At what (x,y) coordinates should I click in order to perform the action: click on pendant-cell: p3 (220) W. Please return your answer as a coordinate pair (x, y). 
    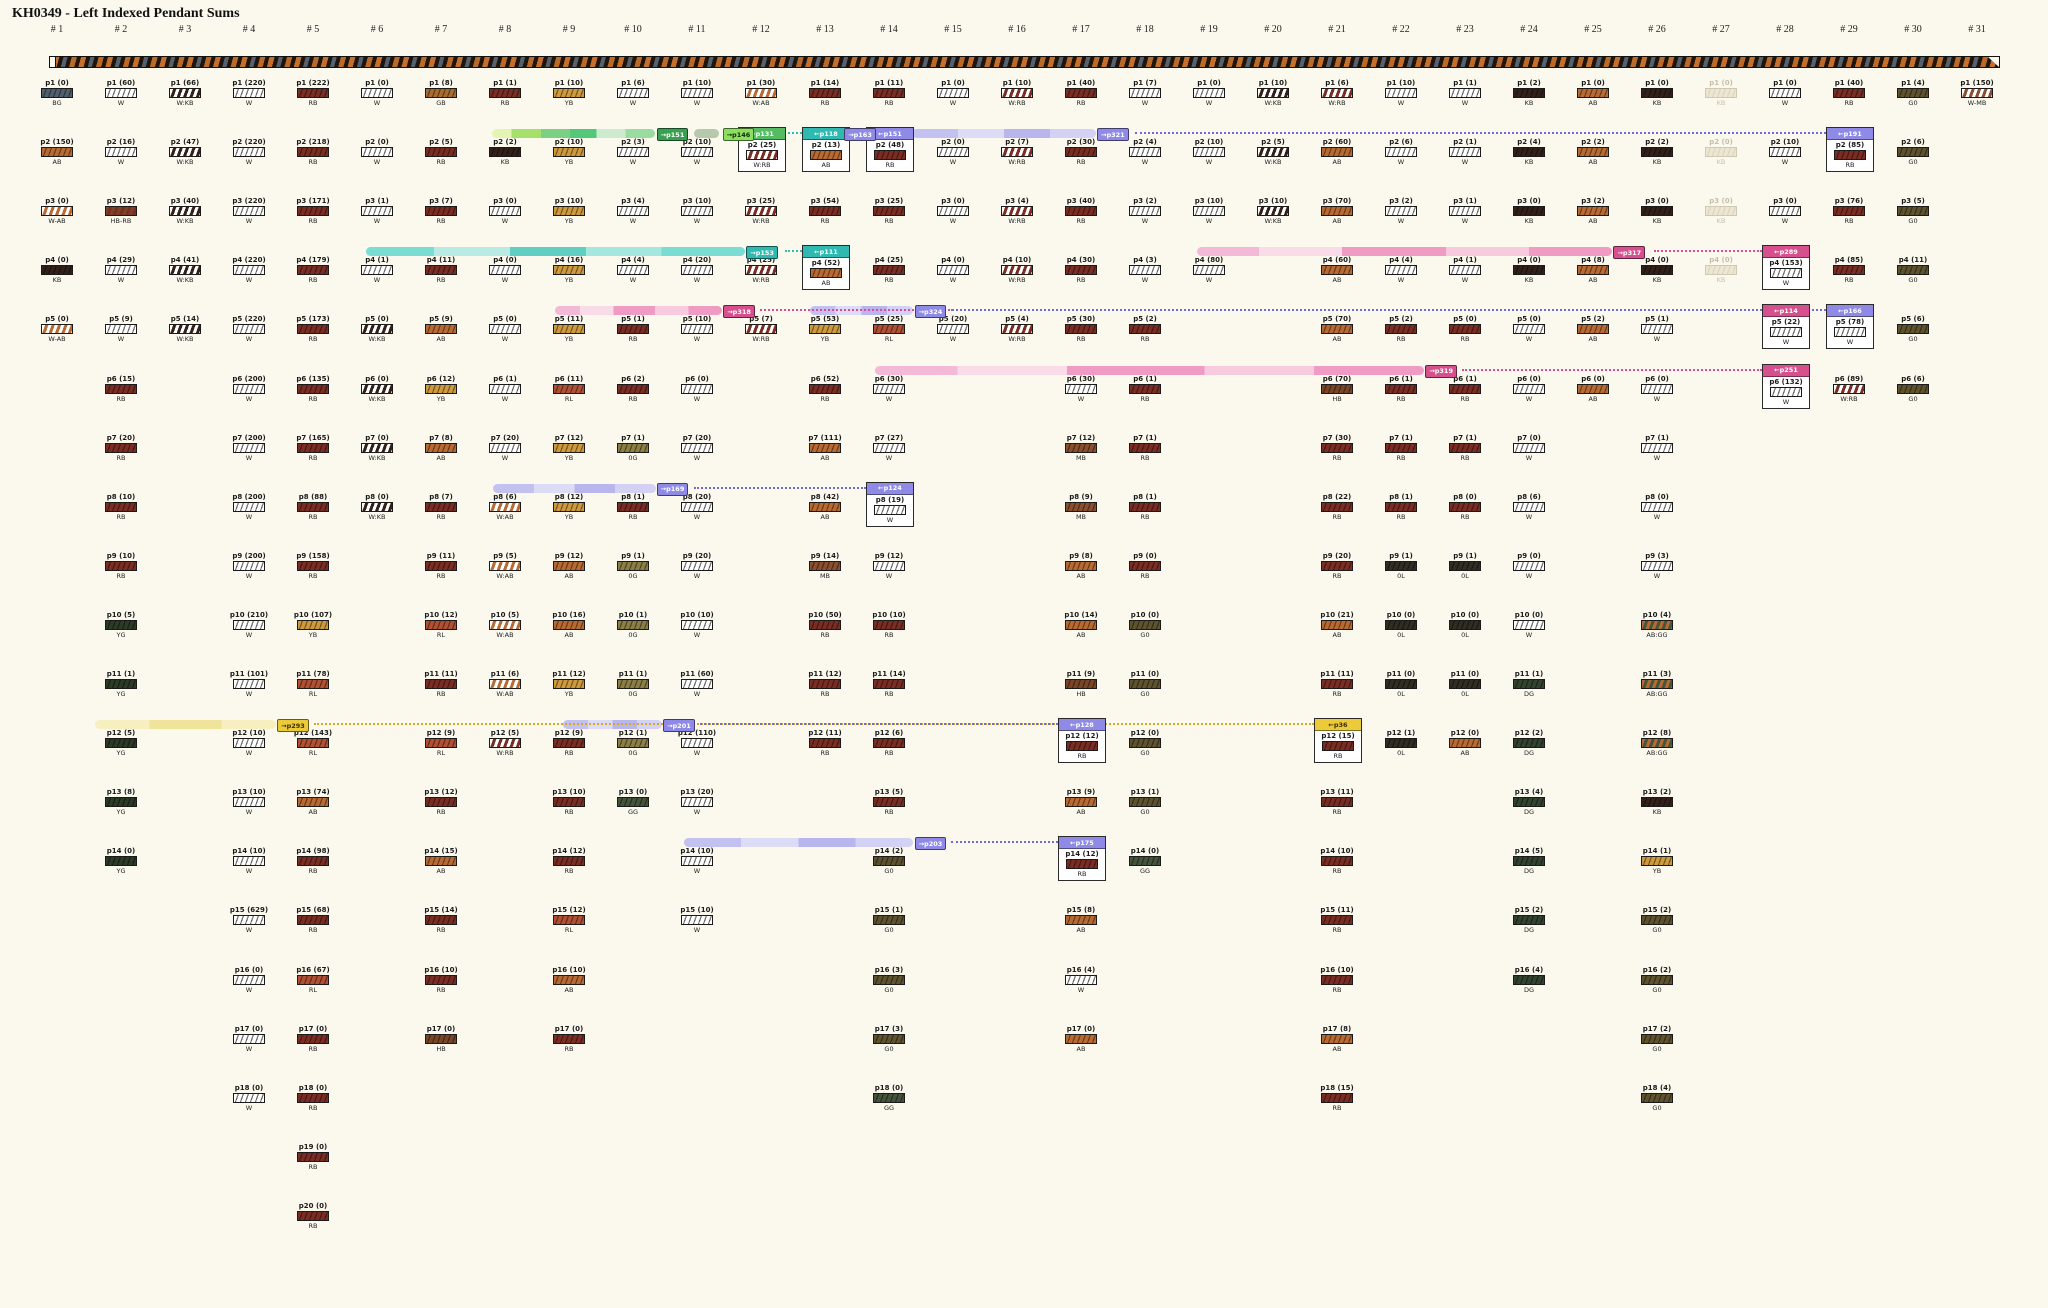
    Looking at the image, I should click on (249, 211).